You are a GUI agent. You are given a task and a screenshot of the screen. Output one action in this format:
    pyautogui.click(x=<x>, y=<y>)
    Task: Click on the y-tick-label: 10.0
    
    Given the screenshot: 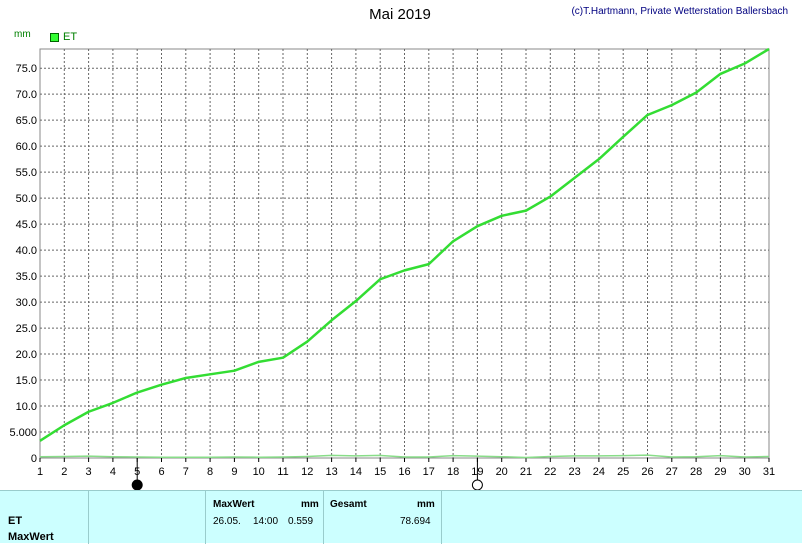 What is the action you would take?
    pyautogui.click(x=26, y=407)
    